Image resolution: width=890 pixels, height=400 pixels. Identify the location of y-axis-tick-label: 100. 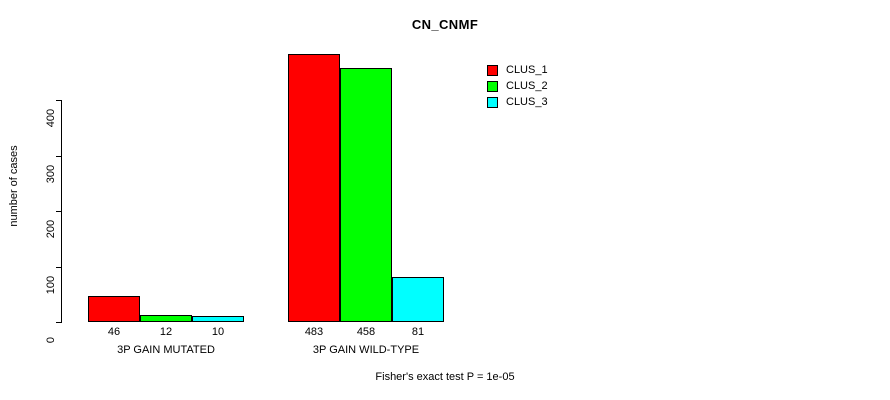
(51, 284).